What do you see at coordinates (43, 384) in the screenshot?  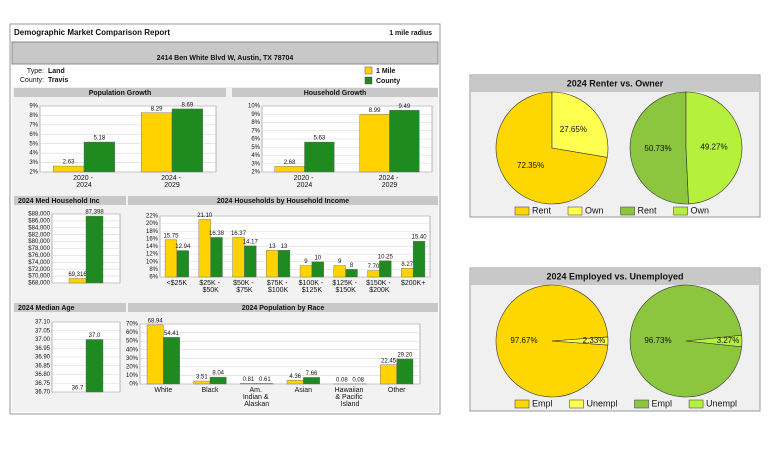 I see `y-tick-label: 36.75` at bounding box center [43, 384].